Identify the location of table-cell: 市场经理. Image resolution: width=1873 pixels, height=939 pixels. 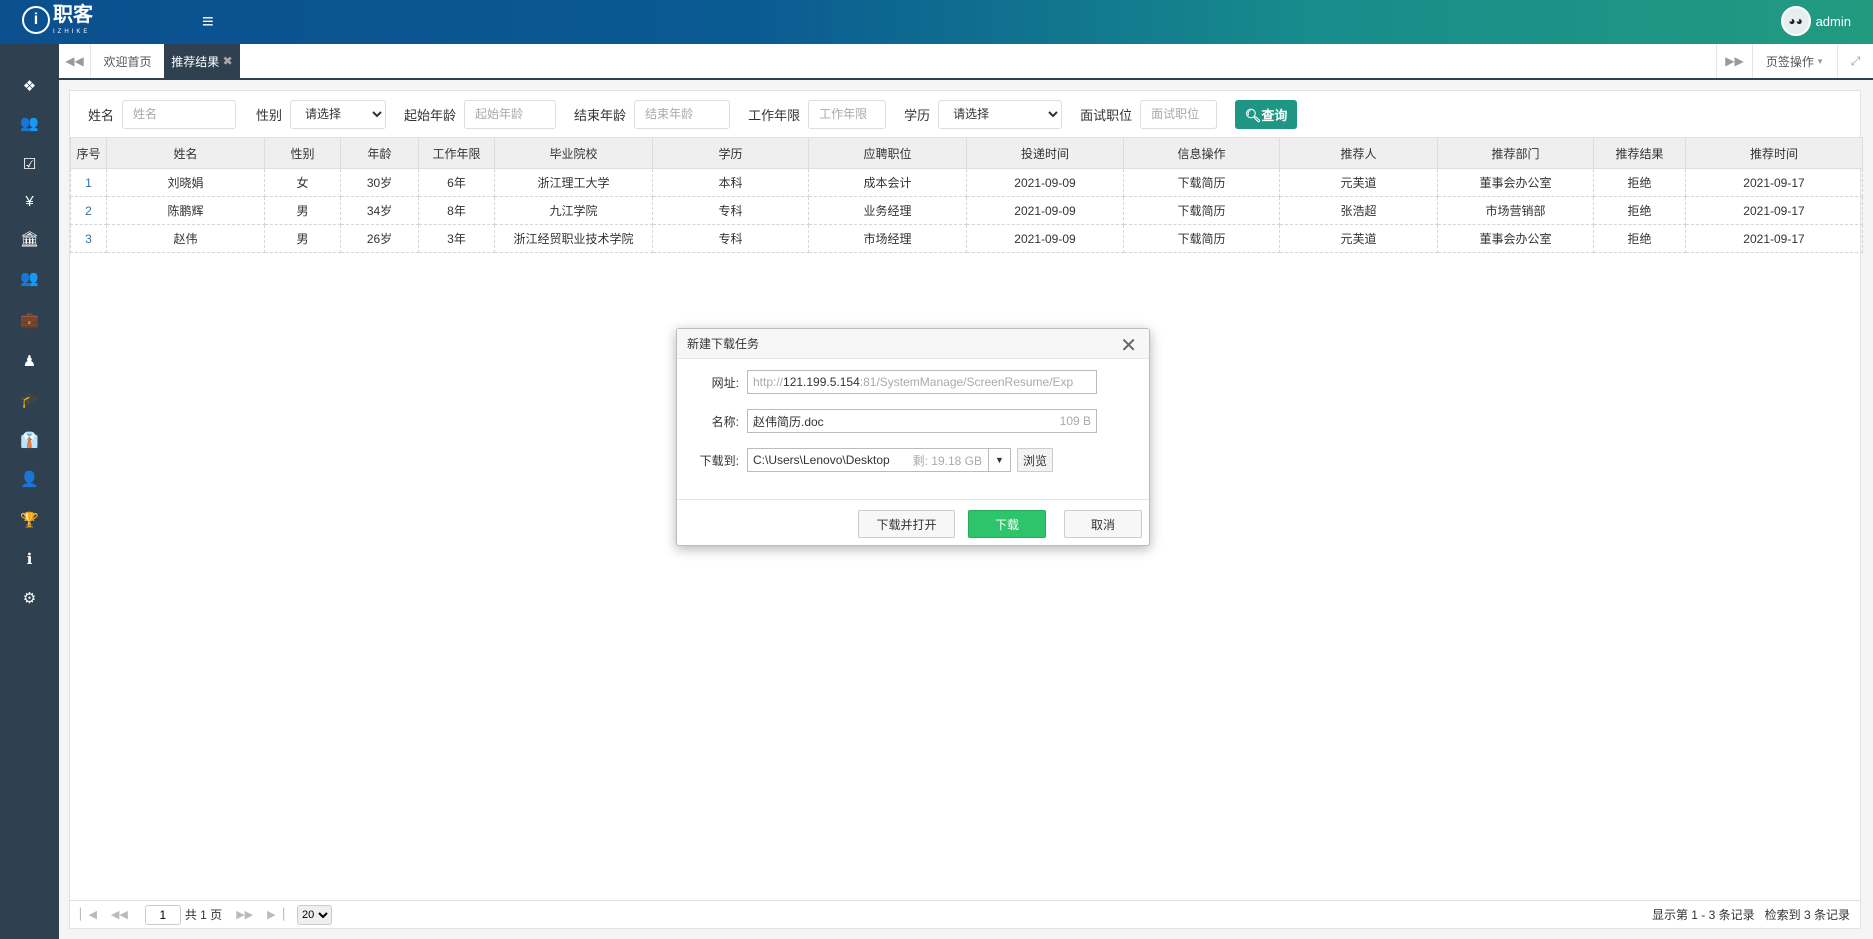
(887, 238).